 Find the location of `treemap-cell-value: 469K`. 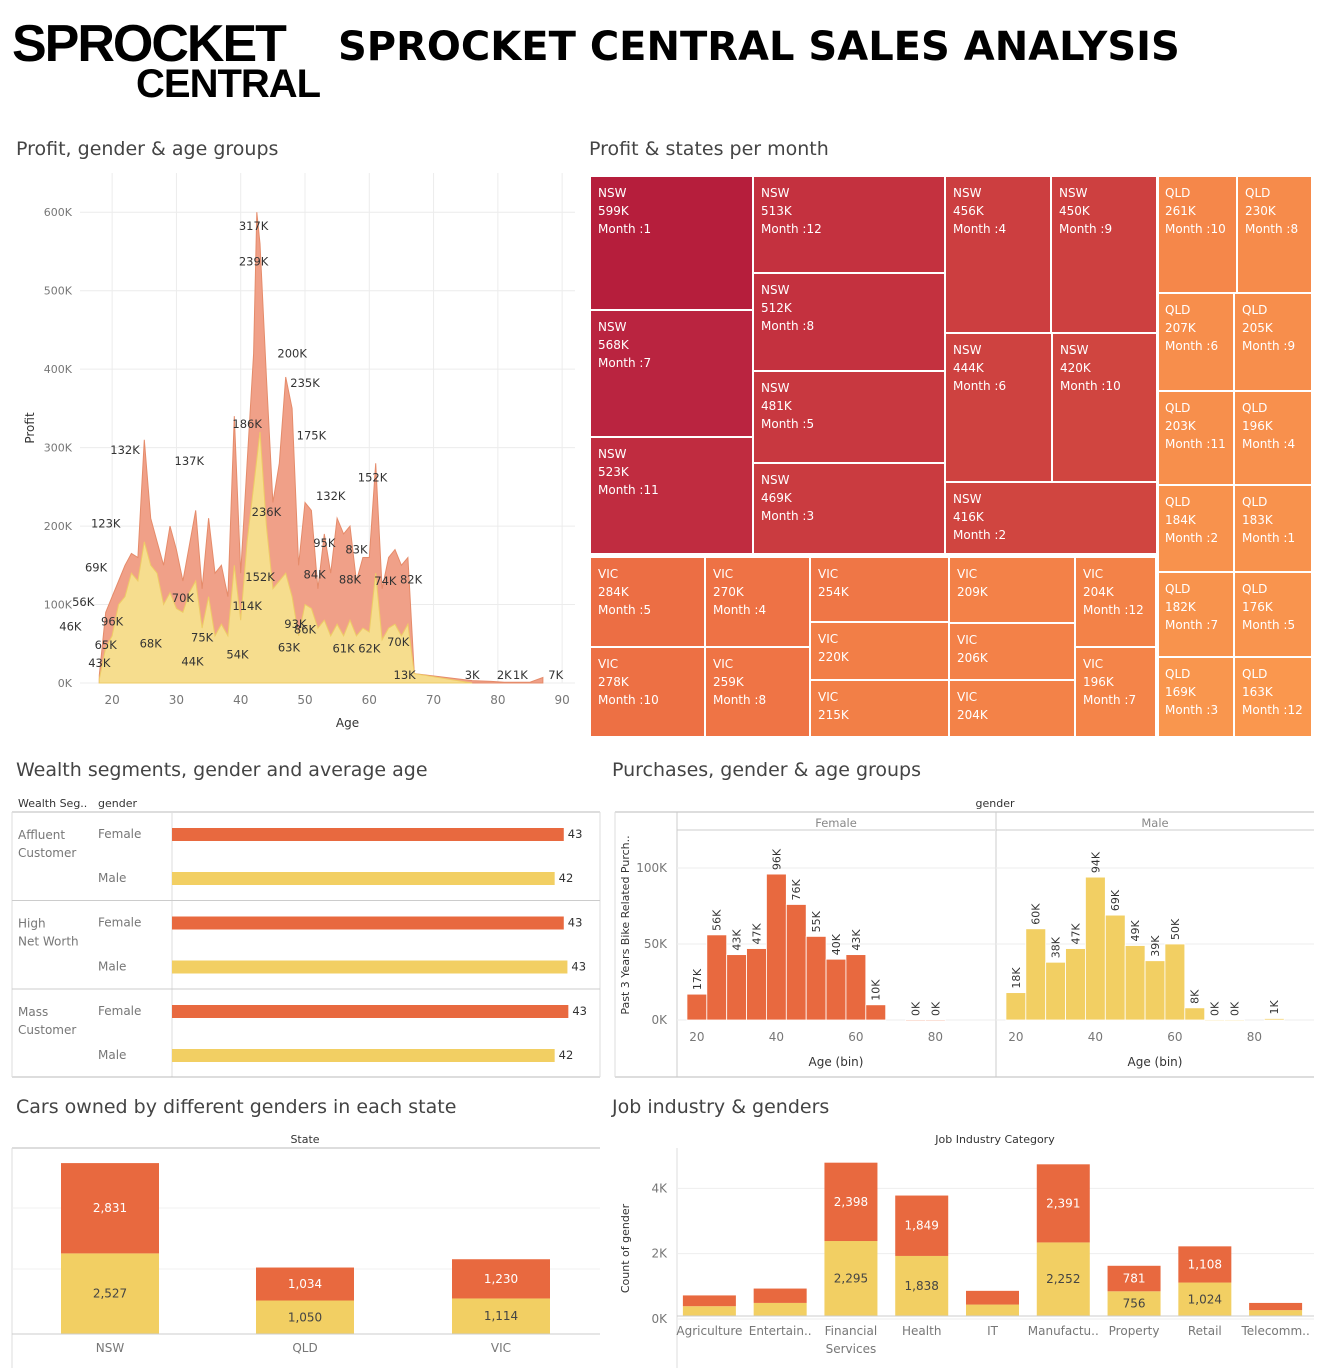

treemap-cell-value: 469K is located at coordinates (776, 498).